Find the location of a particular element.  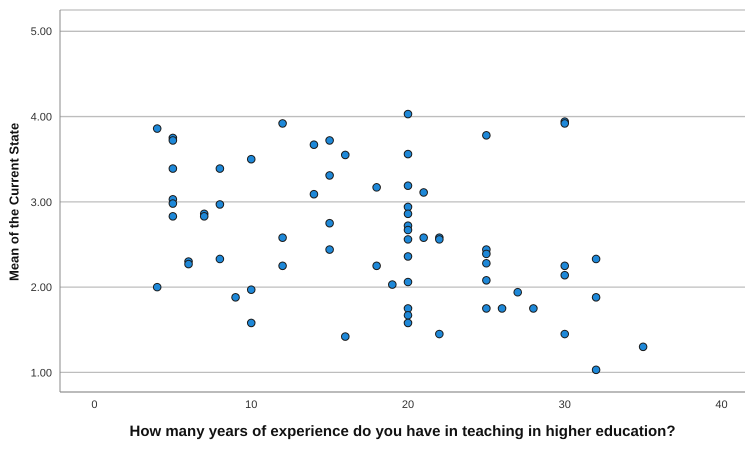

x-tick-label: 30 is located at coordinates (564, 404).